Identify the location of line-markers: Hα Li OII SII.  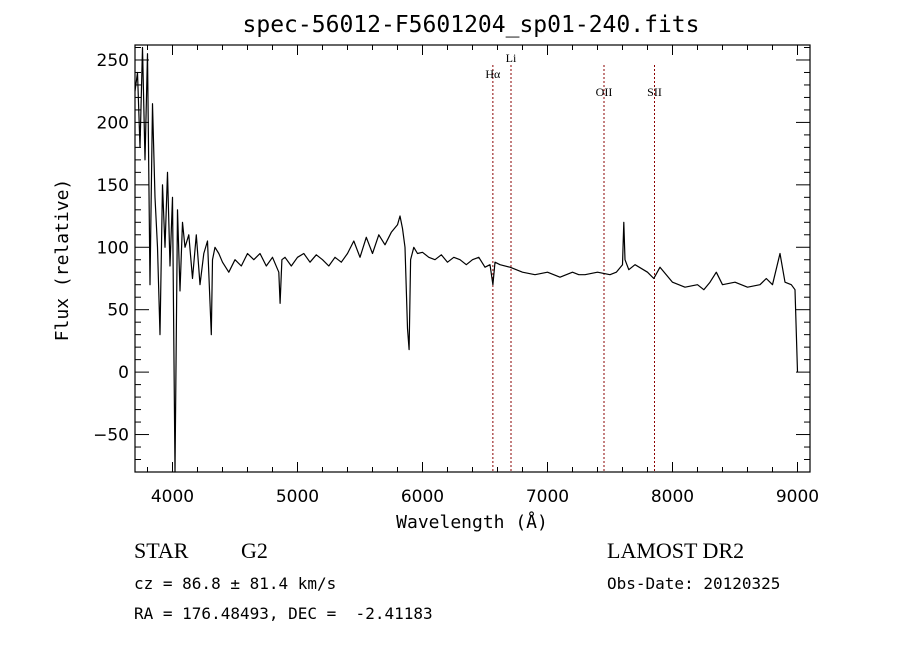
(573, 261).